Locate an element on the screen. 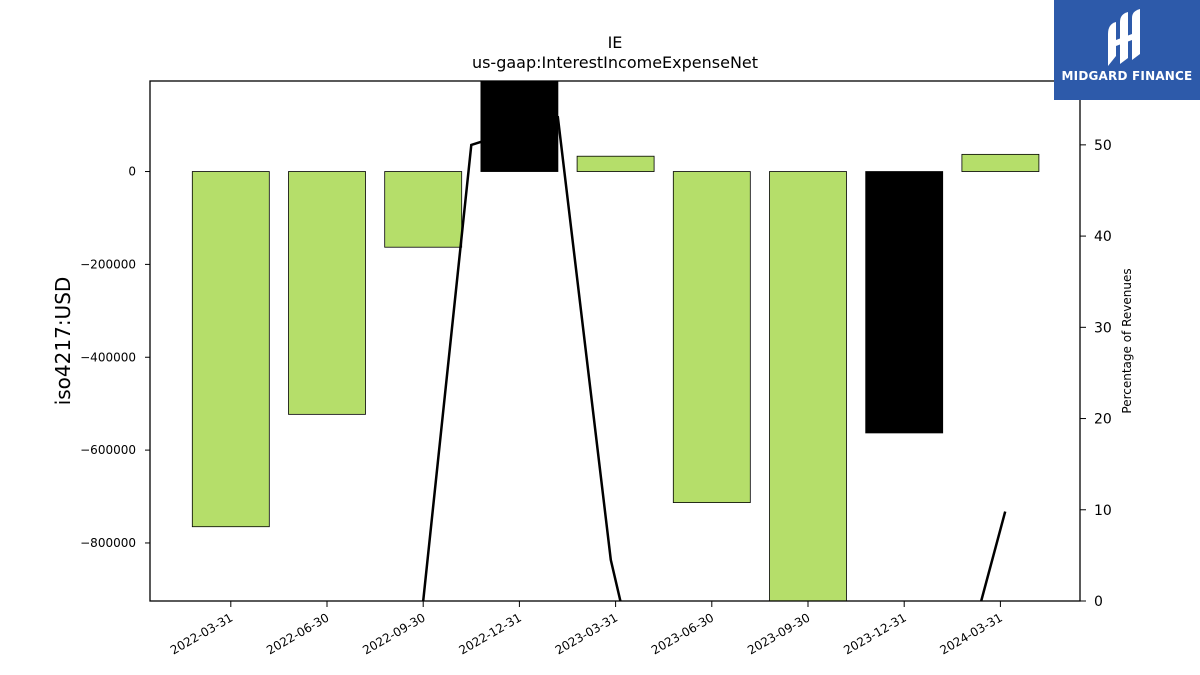 This screenshot has height=675, width=1200. y-tick-label: 0 is located at coordinates (132, 172).